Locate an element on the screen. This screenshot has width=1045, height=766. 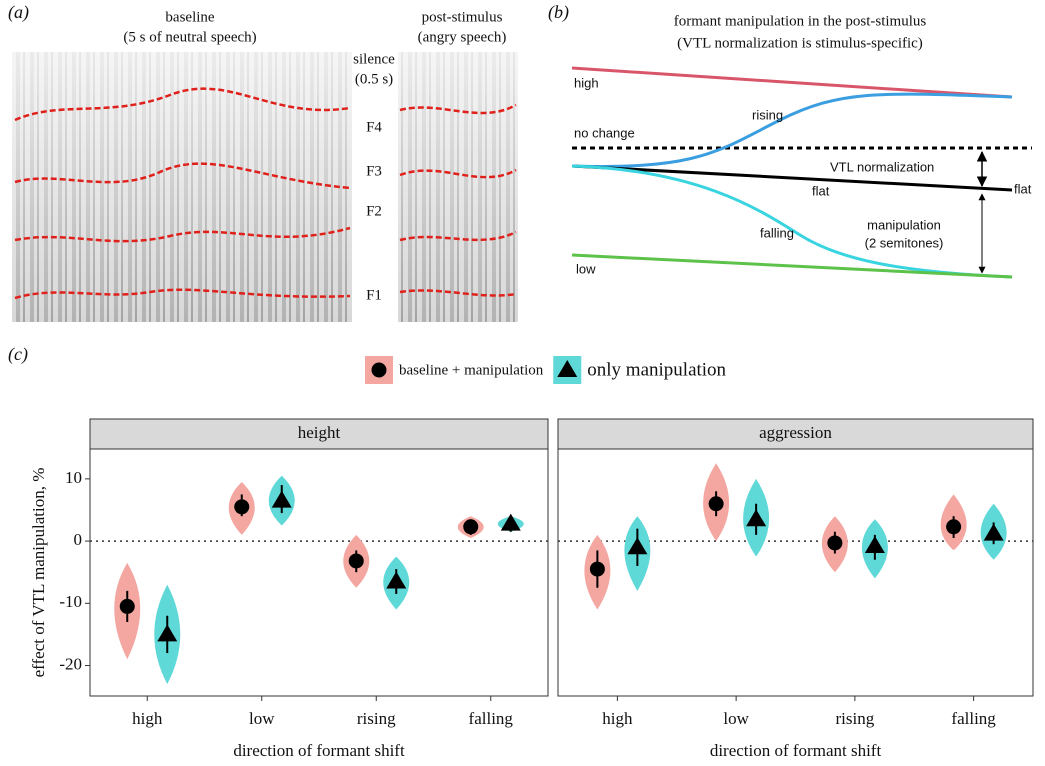
facet-title: height is located at coordinates (319, 432).